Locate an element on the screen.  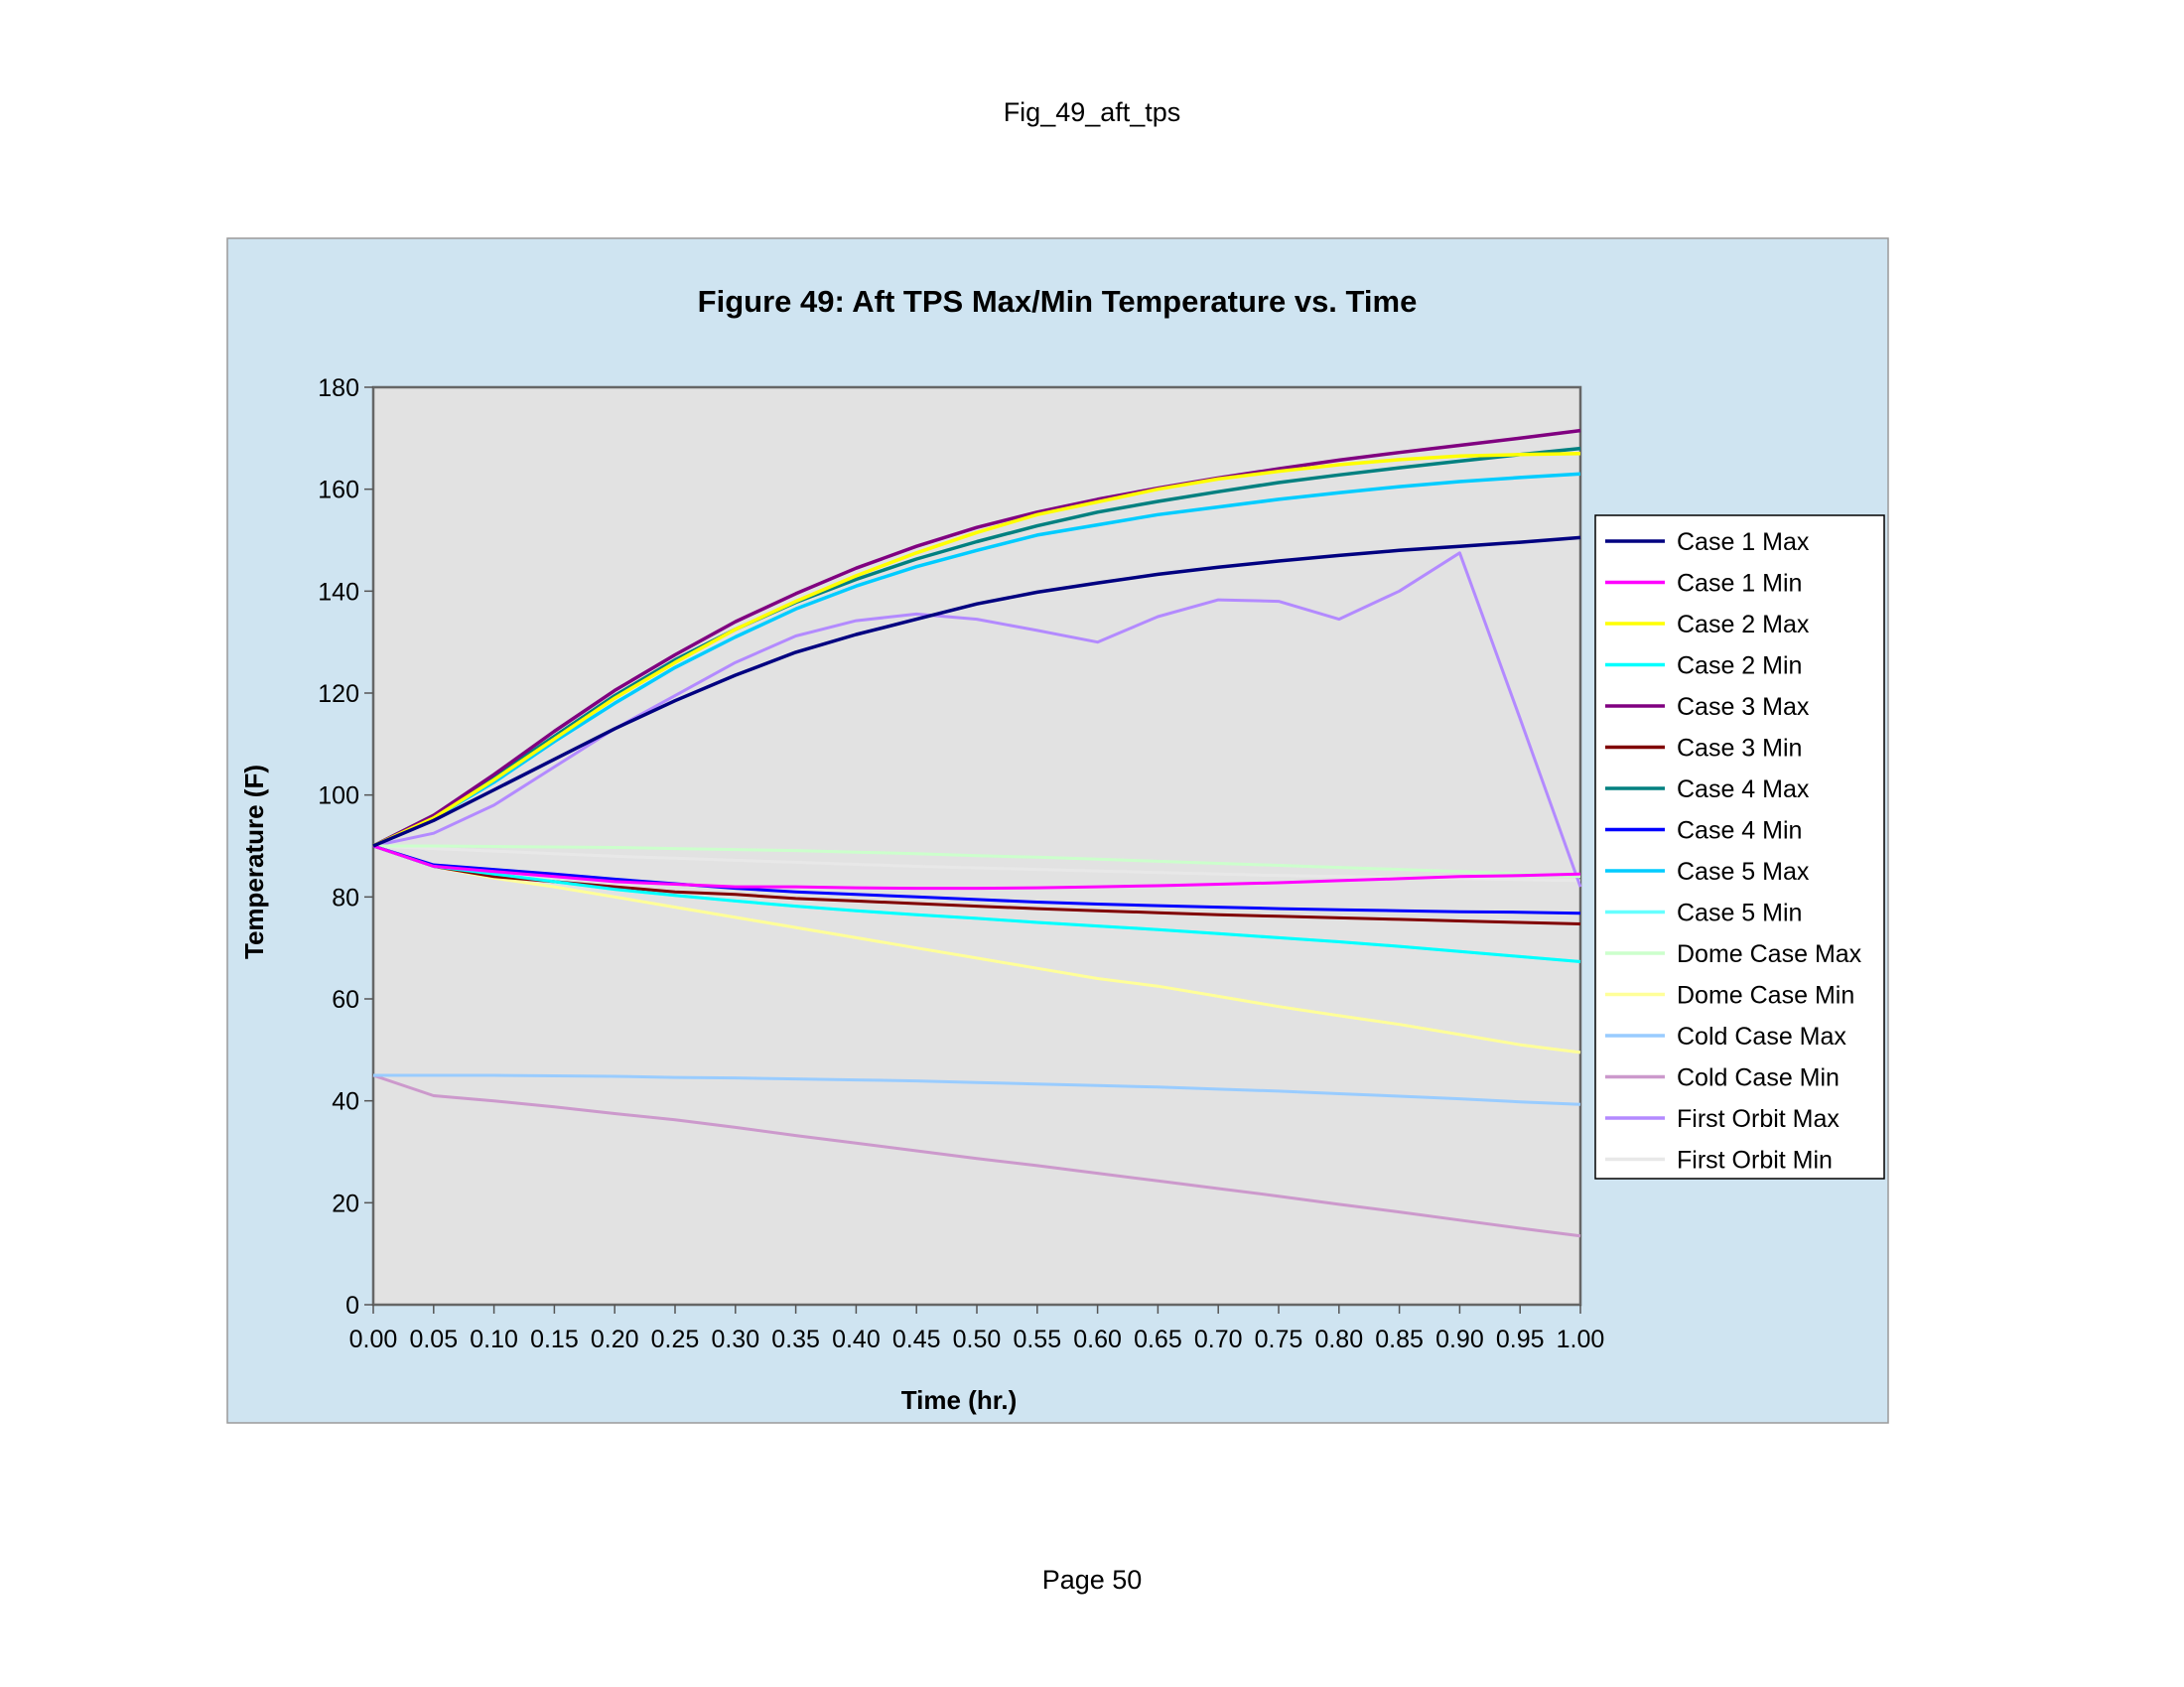
series-line-first-orbit-max is located at coordinates (977, 719).